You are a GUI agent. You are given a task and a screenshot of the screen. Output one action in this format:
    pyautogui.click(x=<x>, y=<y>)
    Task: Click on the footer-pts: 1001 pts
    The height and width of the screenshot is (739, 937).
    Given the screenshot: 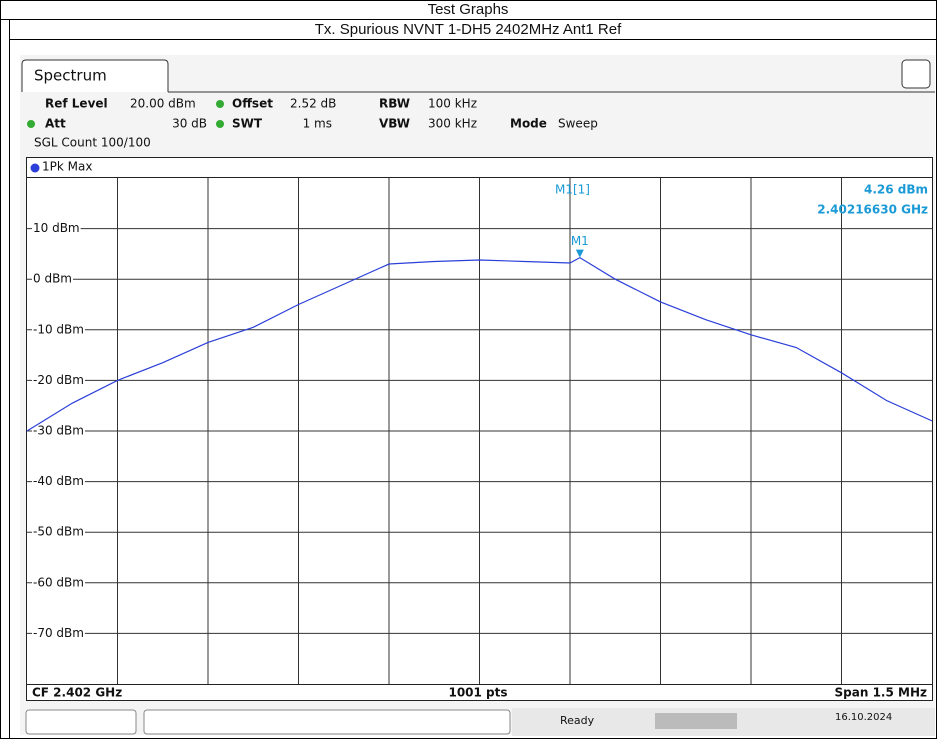 What is the action you would take?
    pyautogui.click(x=477, y=693)
    